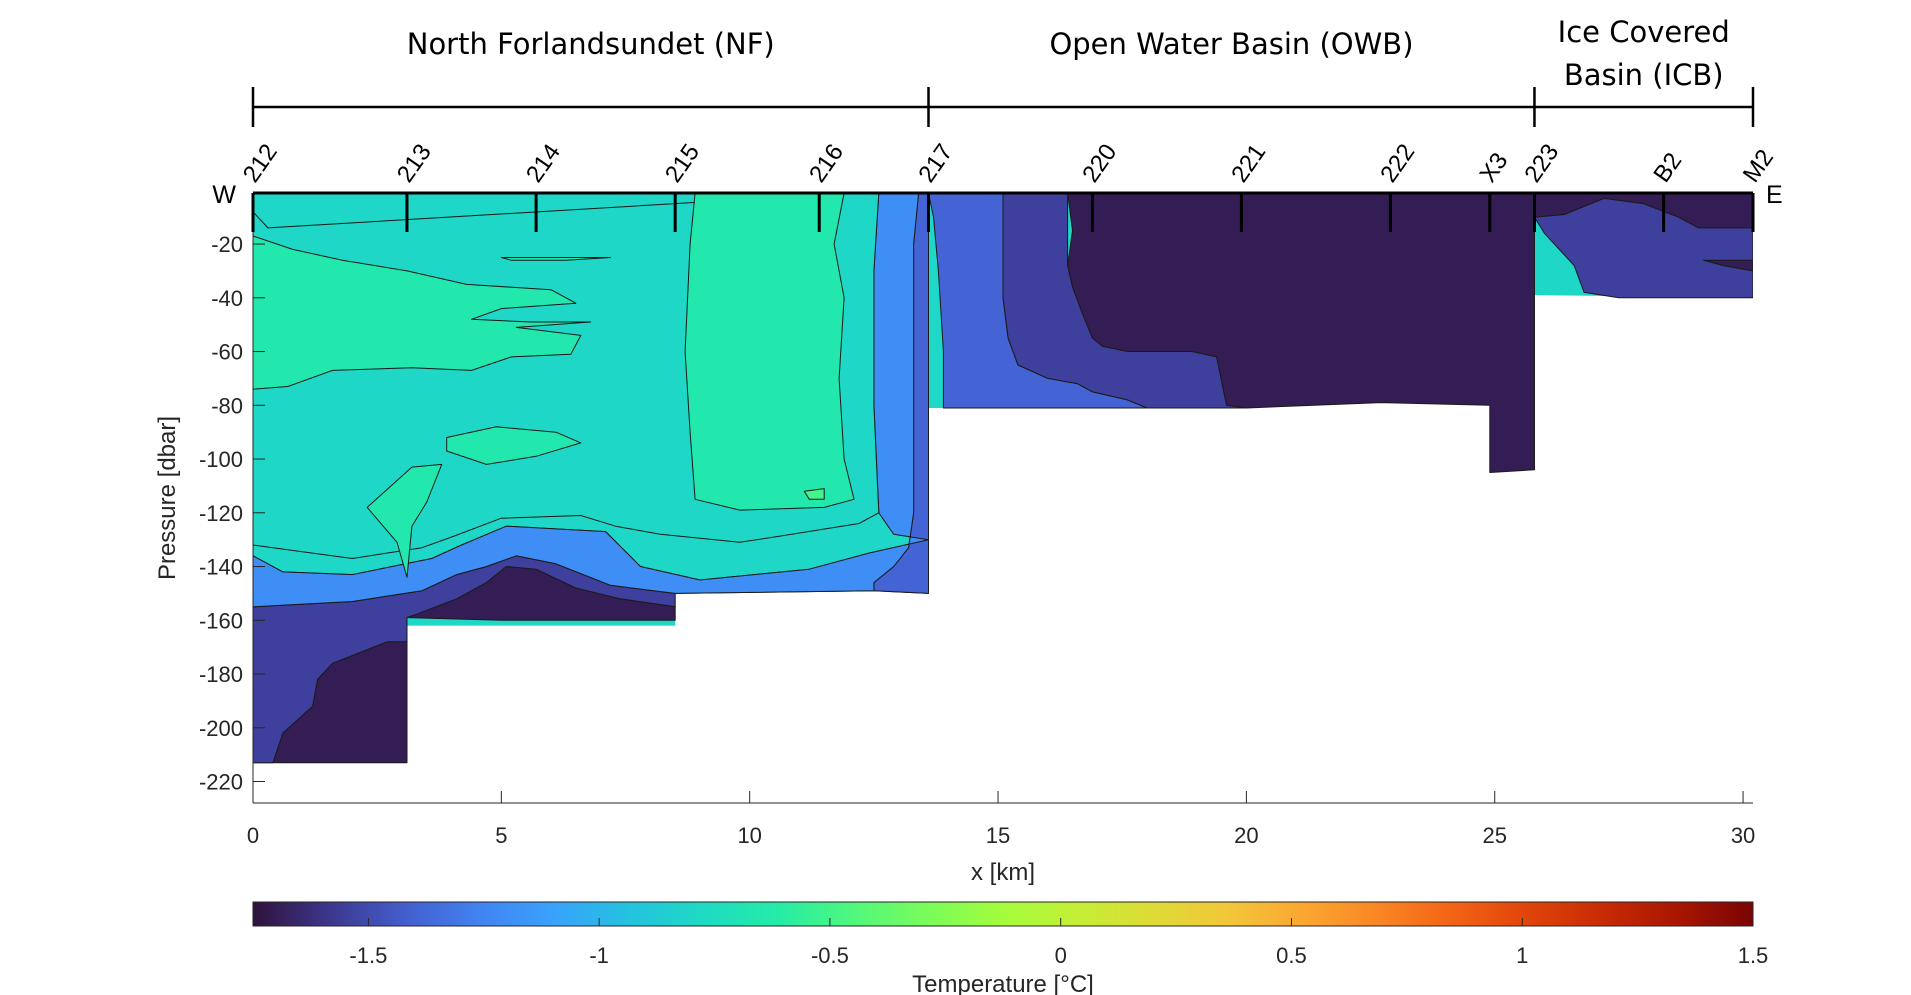 This screenshot has width=1911, height=995. I want to click on colorbar-tick-label: 0.5, so click(1291, 955).